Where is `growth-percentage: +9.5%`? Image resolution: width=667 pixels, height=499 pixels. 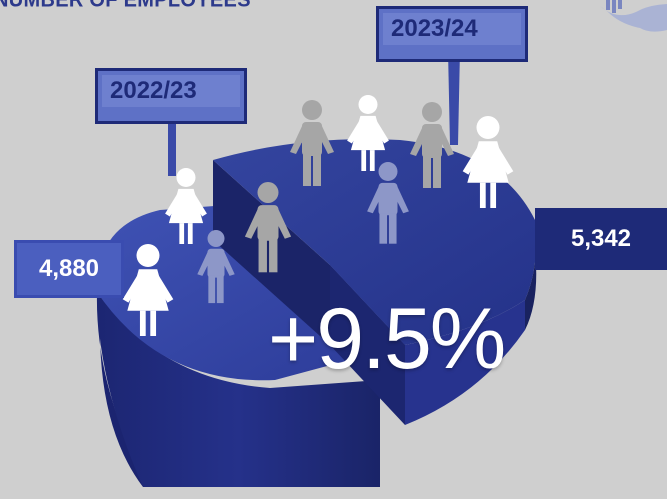 growth-percentage: +9.5% is located at coordinates (387, 339).